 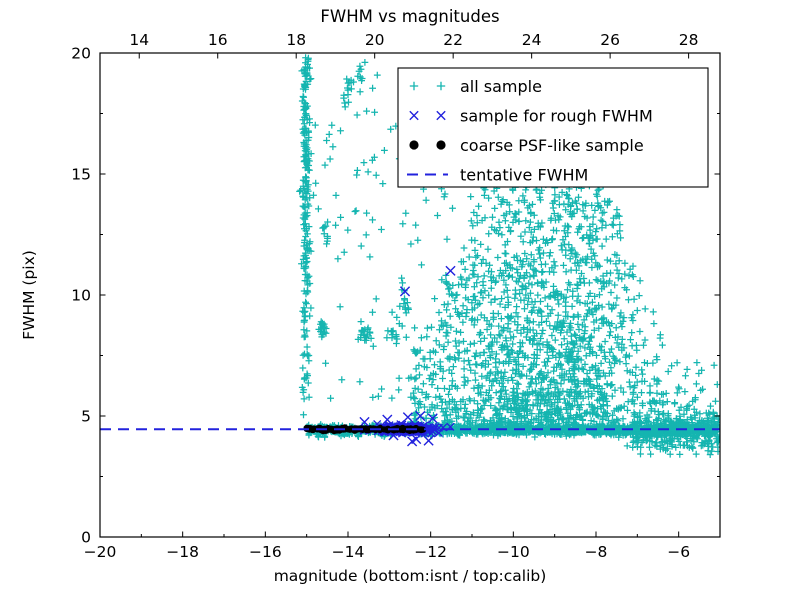 What do you see at coordinates (513, 552) in the screenshot?
I see `x-tick-label: −10` at bounding box center [513, 552].